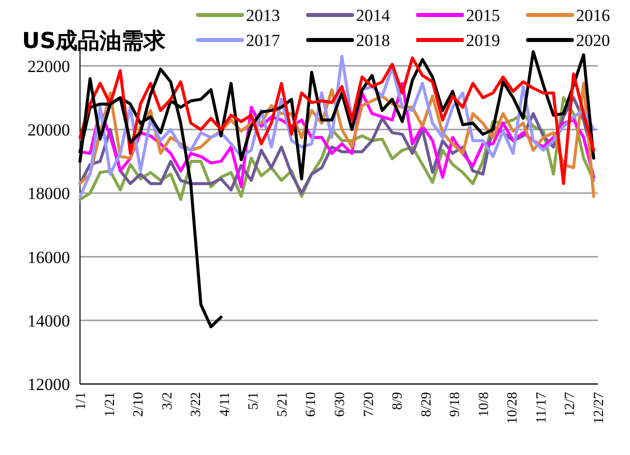  What do you see at coordinates (484, 404) in the screenshot?
I see `x-tick-label: 10/8` at bounding box center [484, 404].